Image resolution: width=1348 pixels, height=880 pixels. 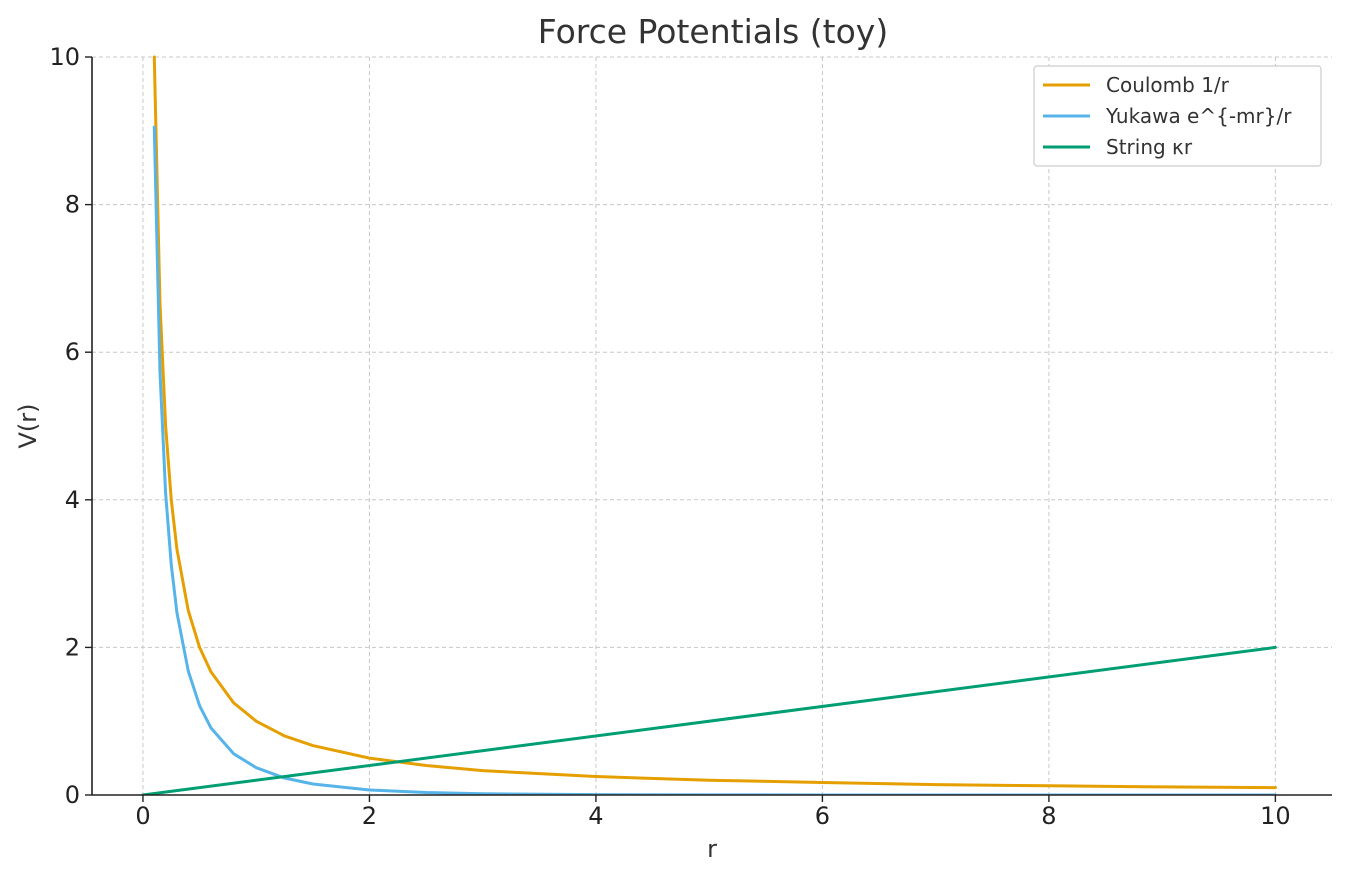 What do you see at coordinates (72, 795) in the screenshot?
I see `y-tick-label: 0` at bounding box center [72, 795].